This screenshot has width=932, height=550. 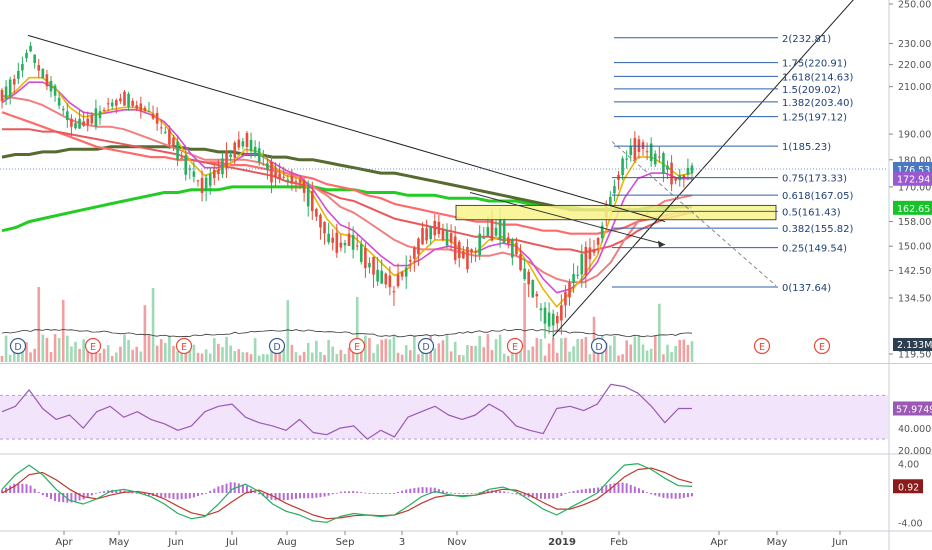 What do you see at coordinates (818, 196) in the screenshot?
I see `fib-level-label: 0.618(167.05)` at bounding box center [818, 196].